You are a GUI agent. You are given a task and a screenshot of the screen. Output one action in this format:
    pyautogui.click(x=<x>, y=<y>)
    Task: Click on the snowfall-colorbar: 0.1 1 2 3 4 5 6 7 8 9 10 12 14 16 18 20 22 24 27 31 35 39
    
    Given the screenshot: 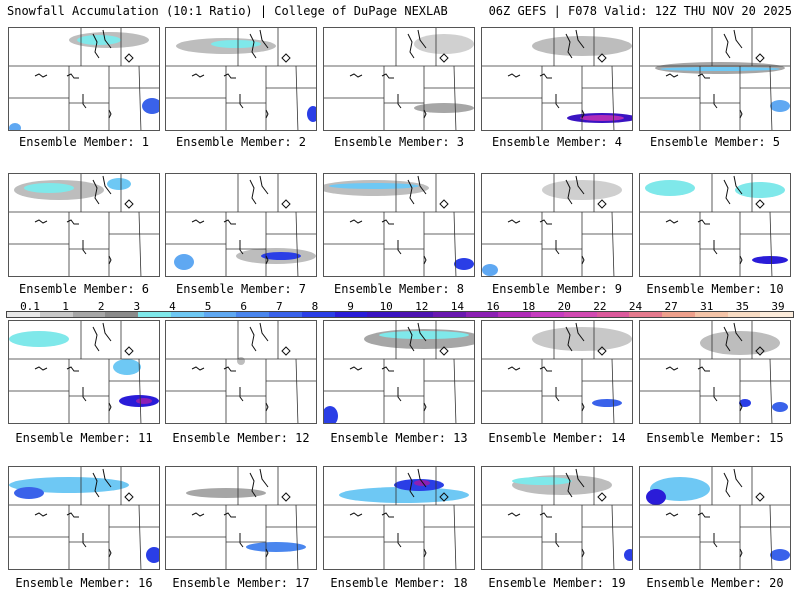 What is the action you would take?
    pyautogui.click(x=400, y=309)
    